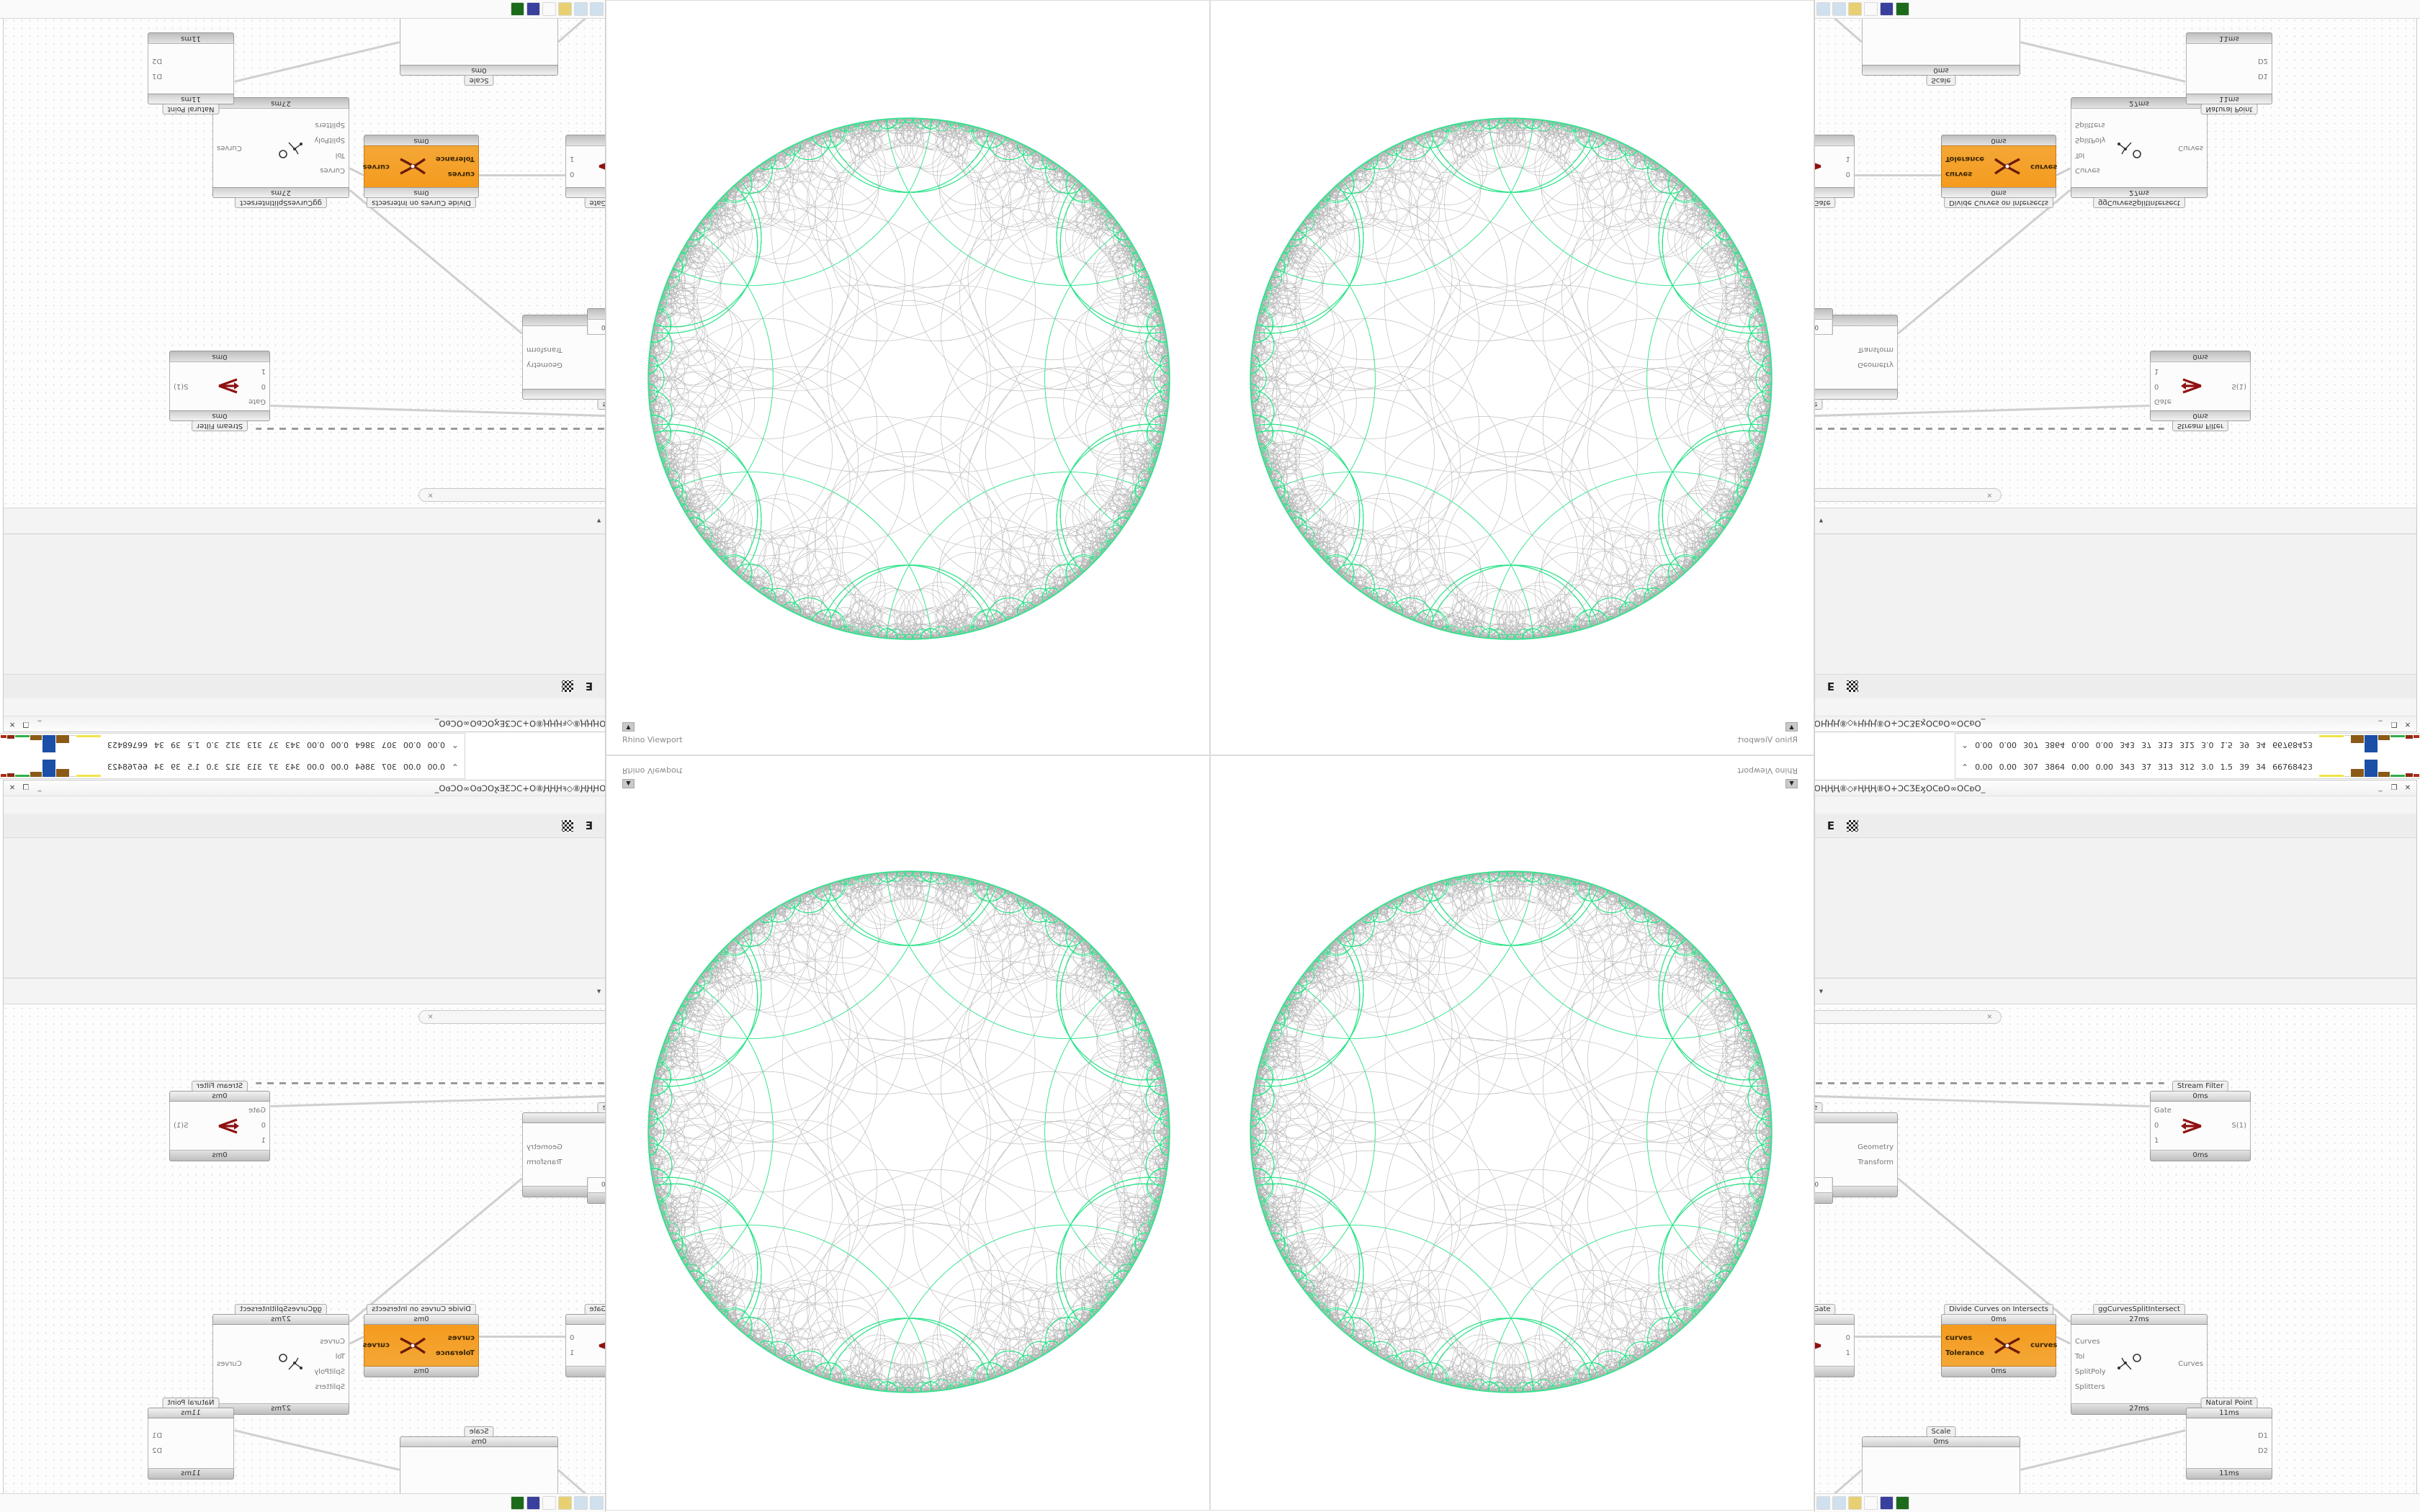 The height and width of the screenshot is (1512, 2420). Describe the element at coordinates (544, 1162) in the screenshot. I see `output-port: Transform` at that location.